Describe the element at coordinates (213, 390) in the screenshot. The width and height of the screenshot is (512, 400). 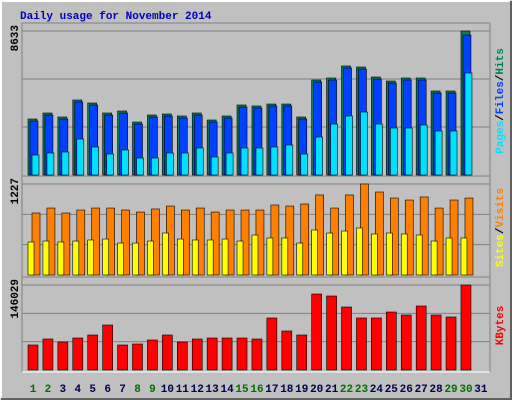
I see `x-tick-label: 13` at that location.